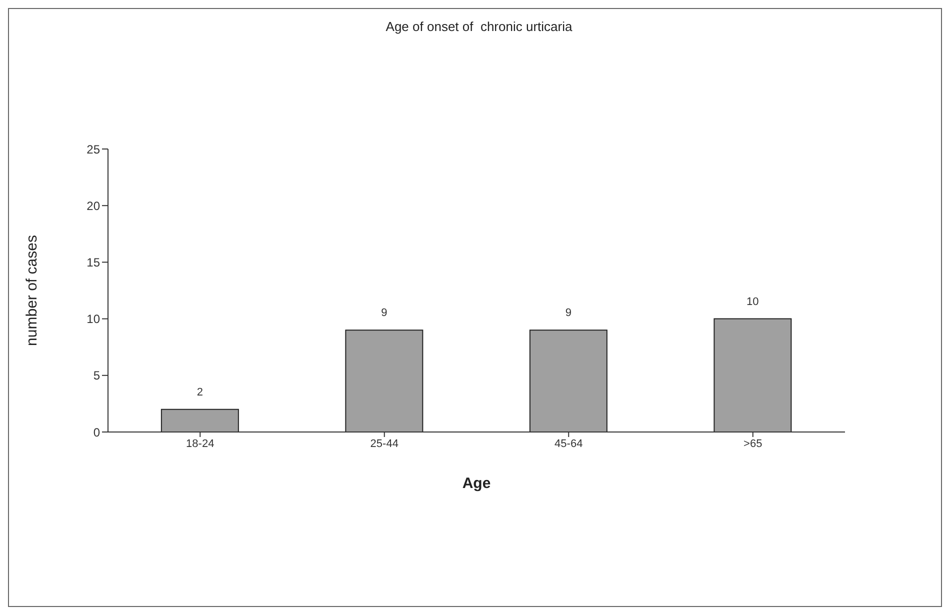  I want to click on y-axis-title: number of cases, so click(31, 290).